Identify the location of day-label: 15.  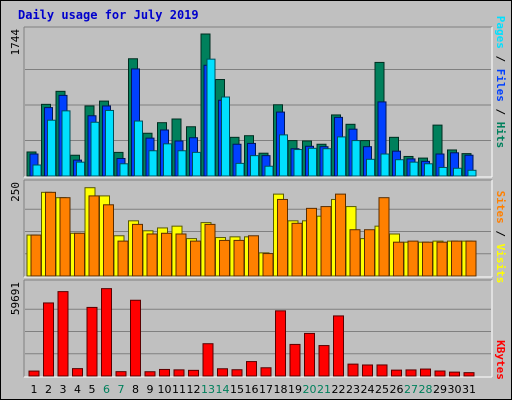
(237, 389).